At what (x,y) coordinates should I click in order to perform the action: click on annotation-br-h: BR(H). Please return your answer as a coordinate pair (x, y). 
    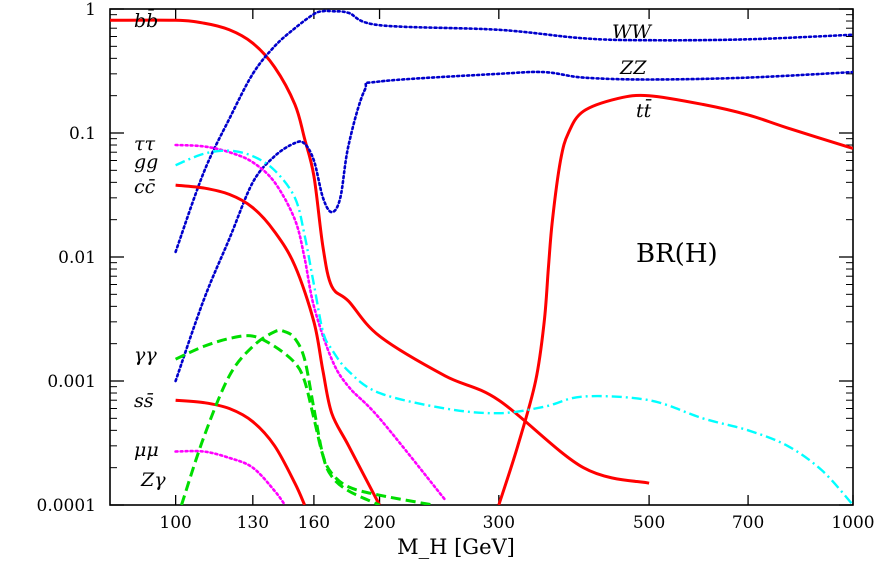
    Looking at the image, I should click on (677, 254).